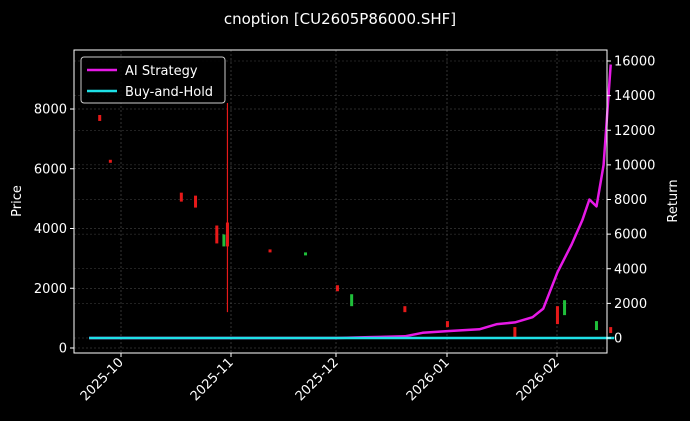 This screenshot has height=421, width=690. I want to click on x-tick-label: 2026-02, so click(538, 379).